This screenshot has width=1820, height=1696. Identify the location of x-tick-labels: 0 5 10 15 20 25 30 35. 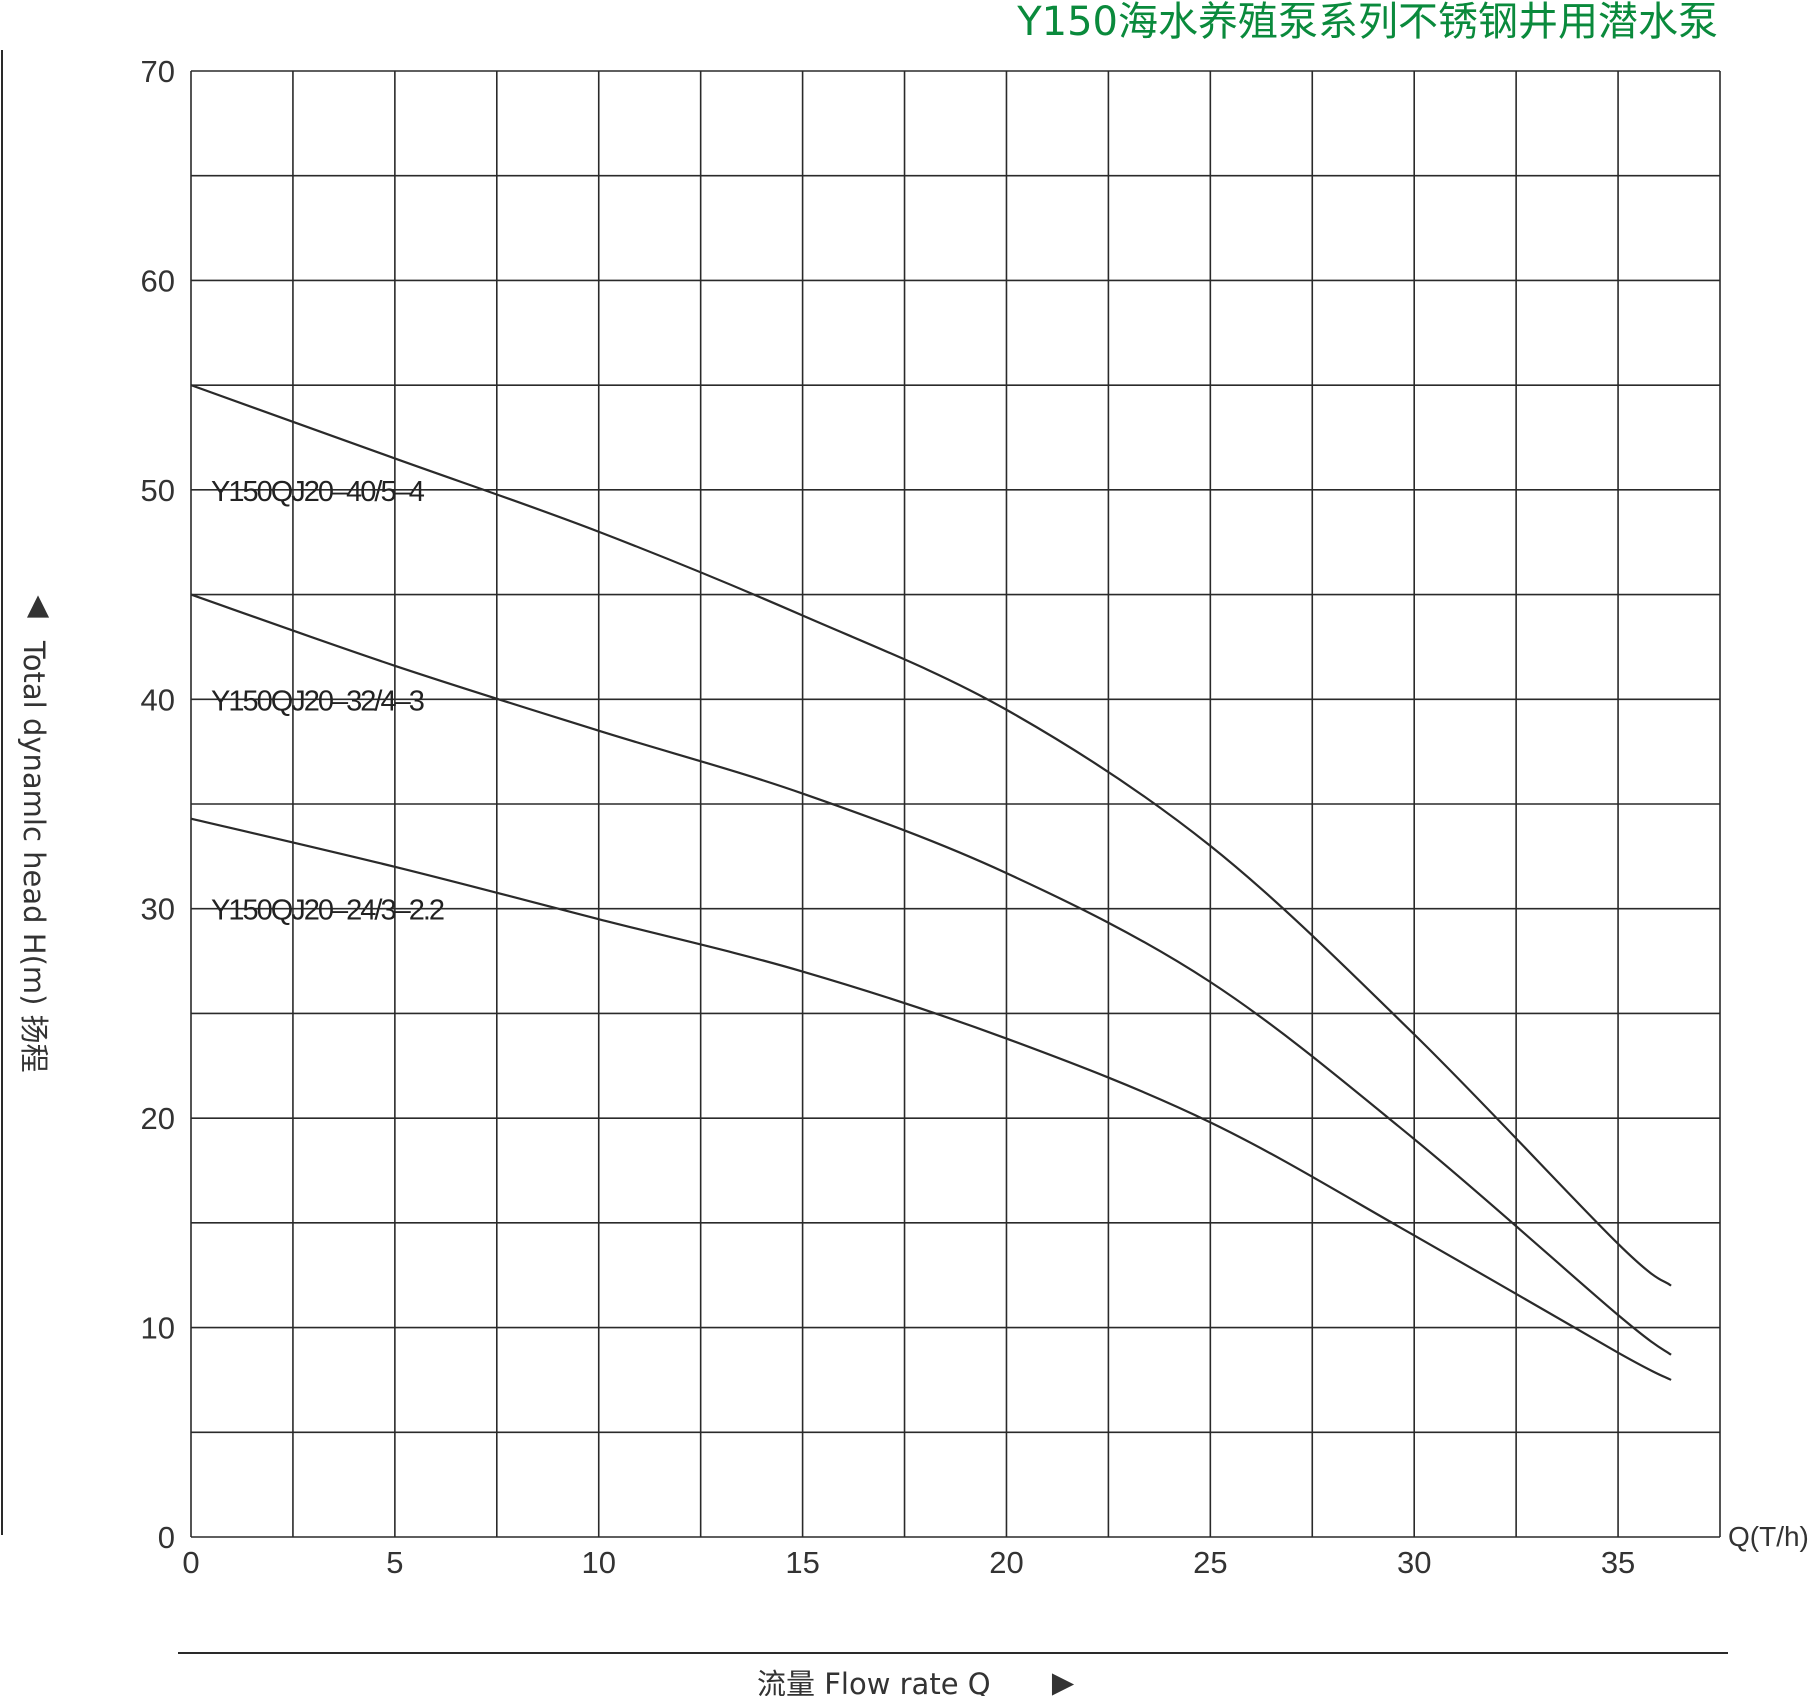
(908, 1562).